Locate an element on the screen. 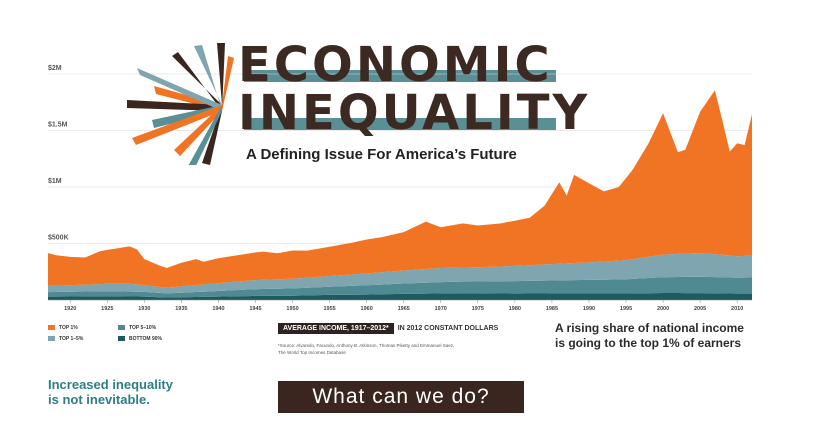  x-tick-label: 1920 is located at coordinates (70, 309).